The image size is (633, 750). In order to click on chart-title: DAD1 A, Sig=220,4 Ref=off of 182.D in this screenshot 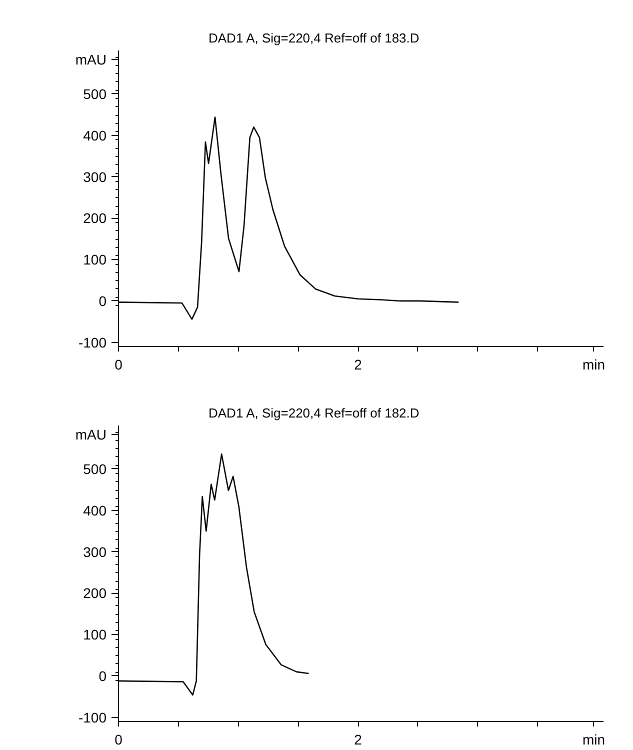, I will do `click(314, 413)`.